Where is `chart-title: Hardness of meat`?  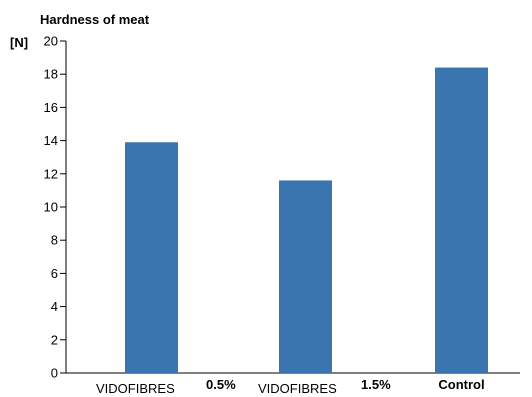 chart-title: Hardness of meat is located at coordinates (95, 19).